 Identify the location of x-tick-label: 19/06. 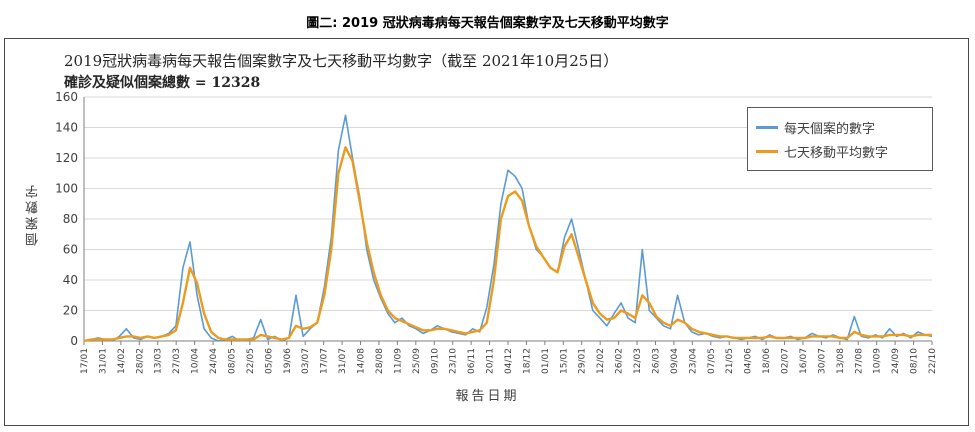
(288, 361).